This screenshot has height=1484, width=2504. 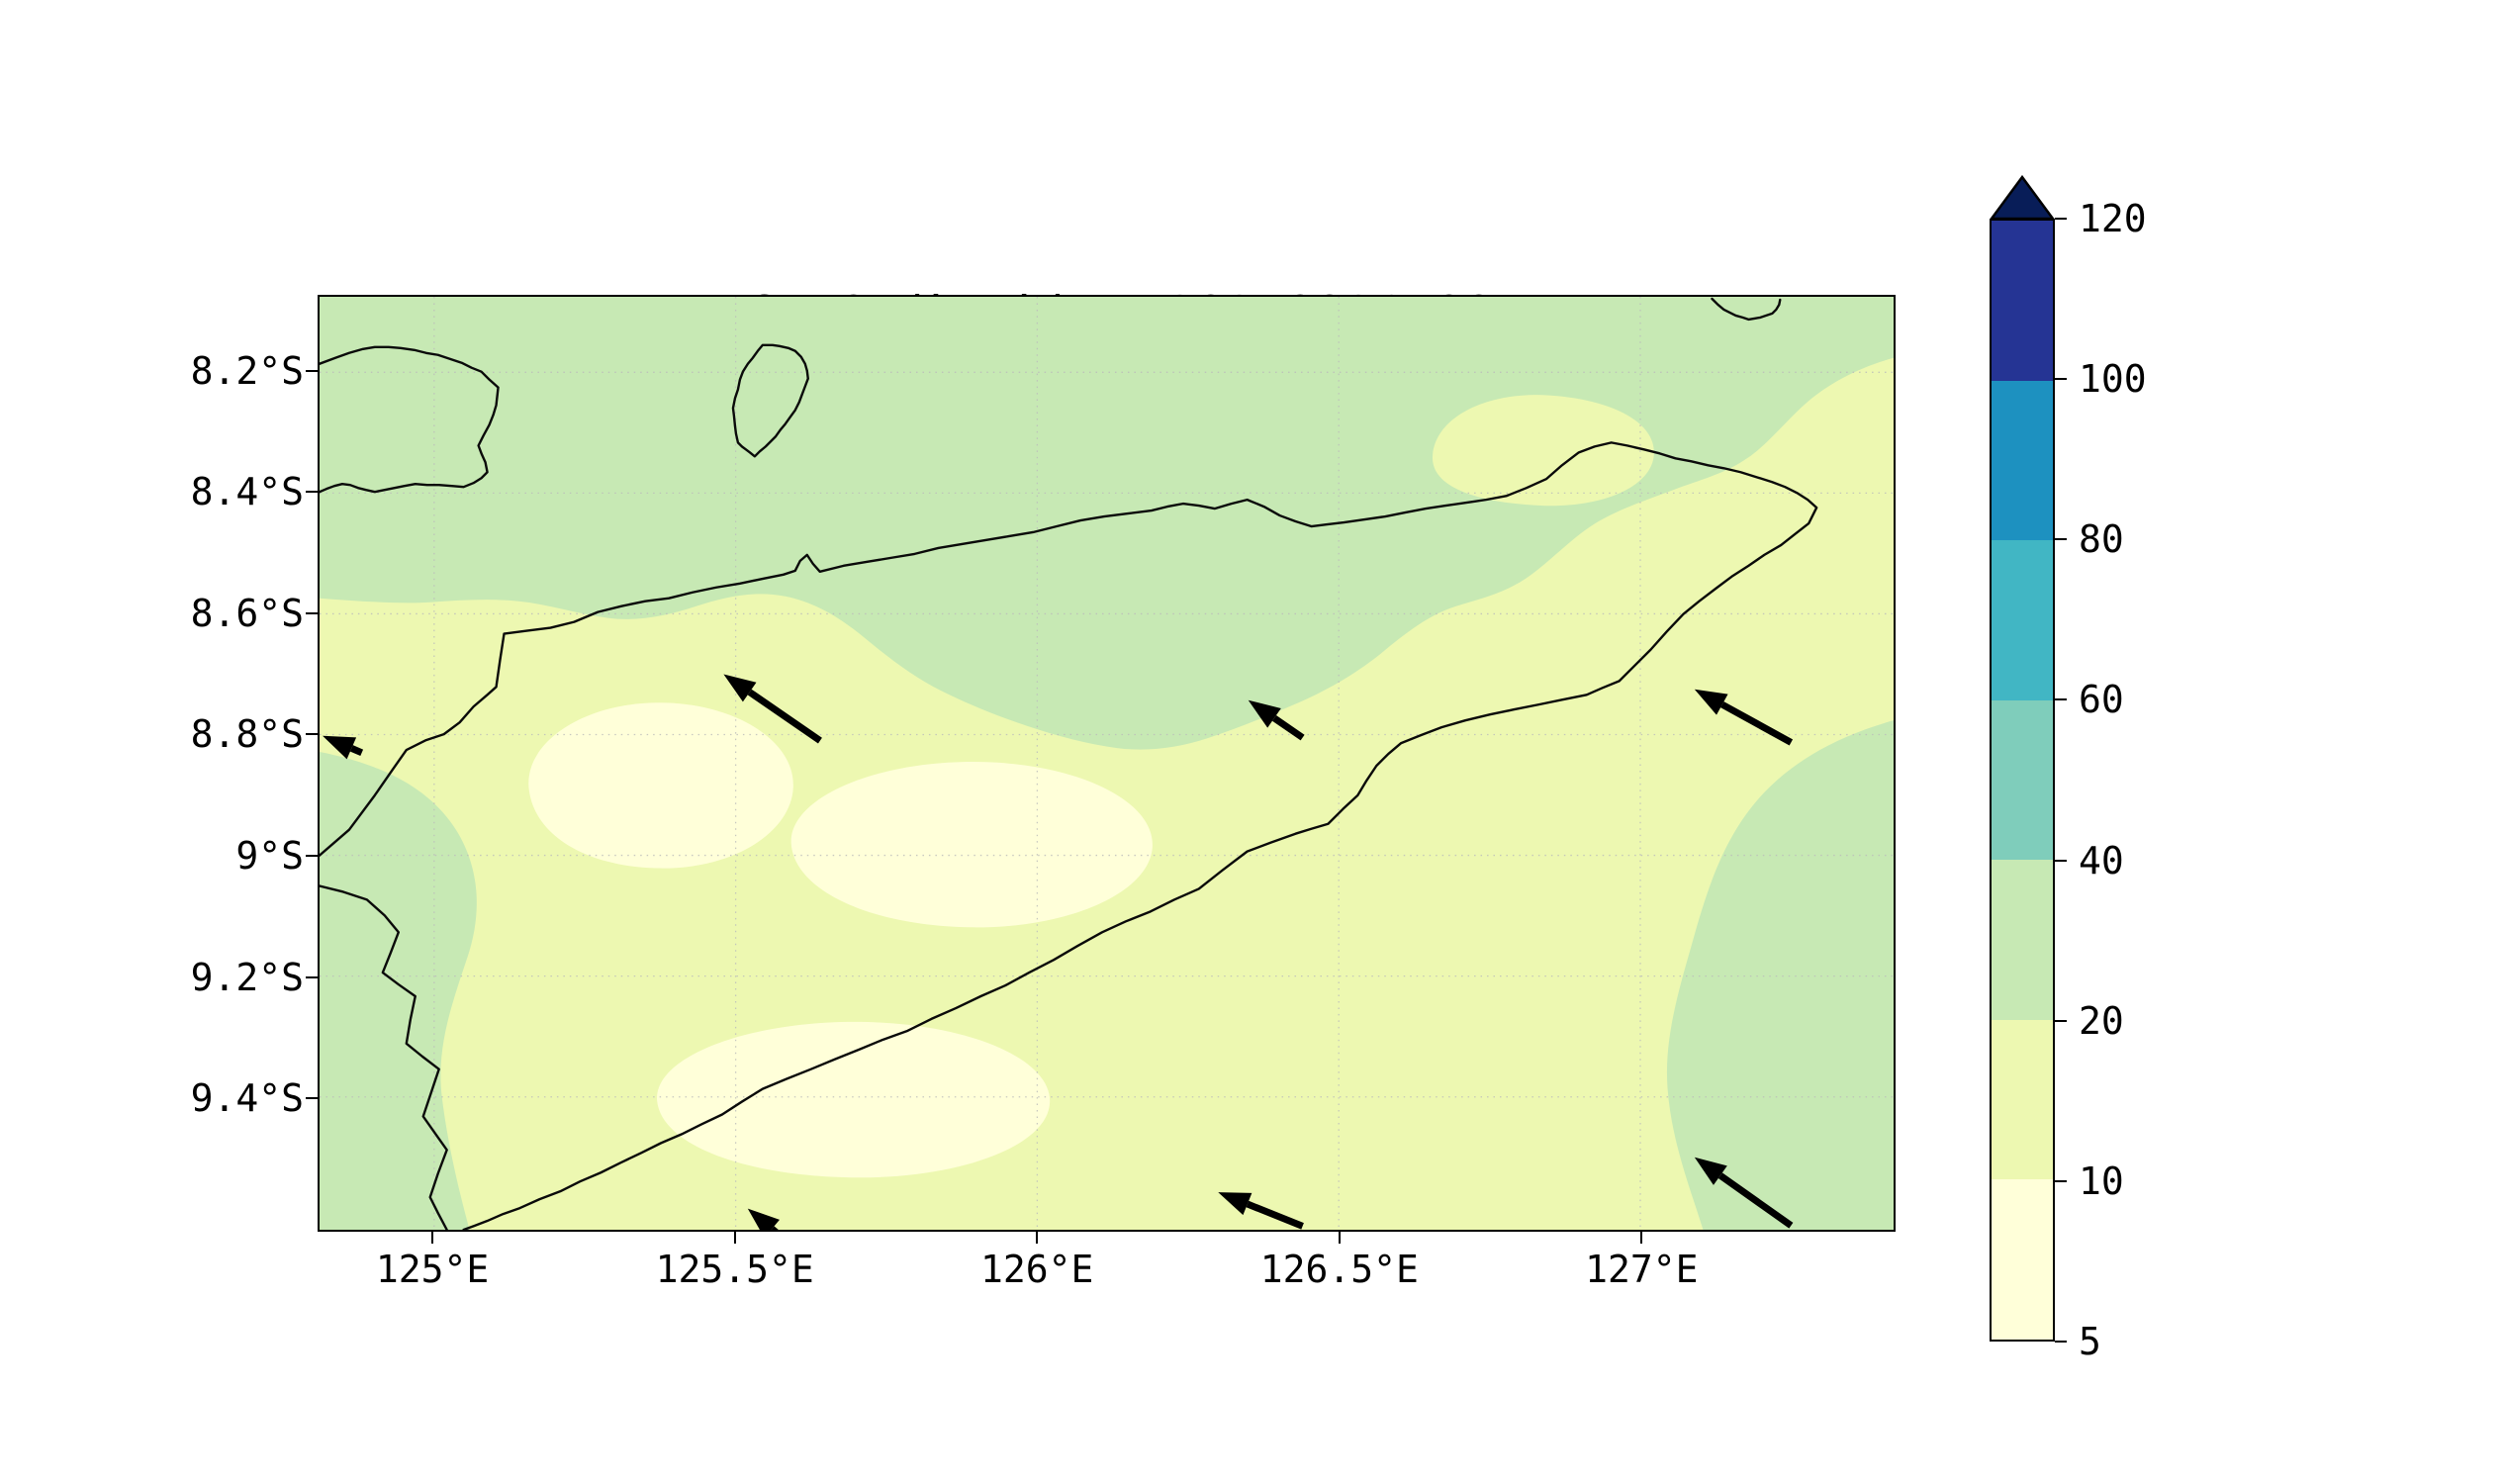 What do you see at coordinates (1339, 1269) in the screenshot?
I see `x-tick-label: 126.5°E` at bounding box center [1339, 1269].